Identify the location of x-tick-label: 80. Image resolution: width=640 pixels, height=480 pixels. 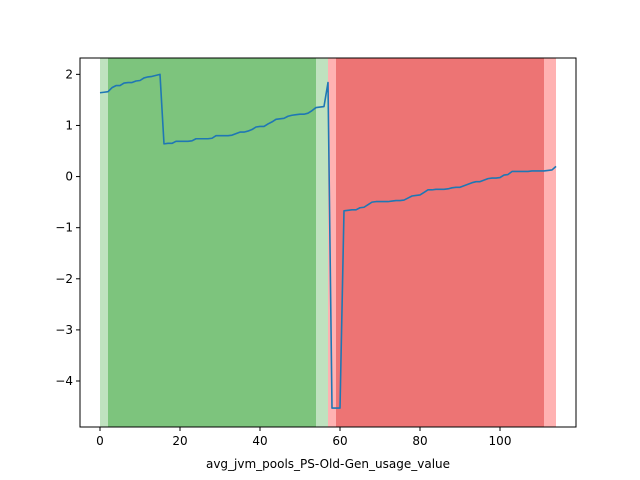
(419, 441).